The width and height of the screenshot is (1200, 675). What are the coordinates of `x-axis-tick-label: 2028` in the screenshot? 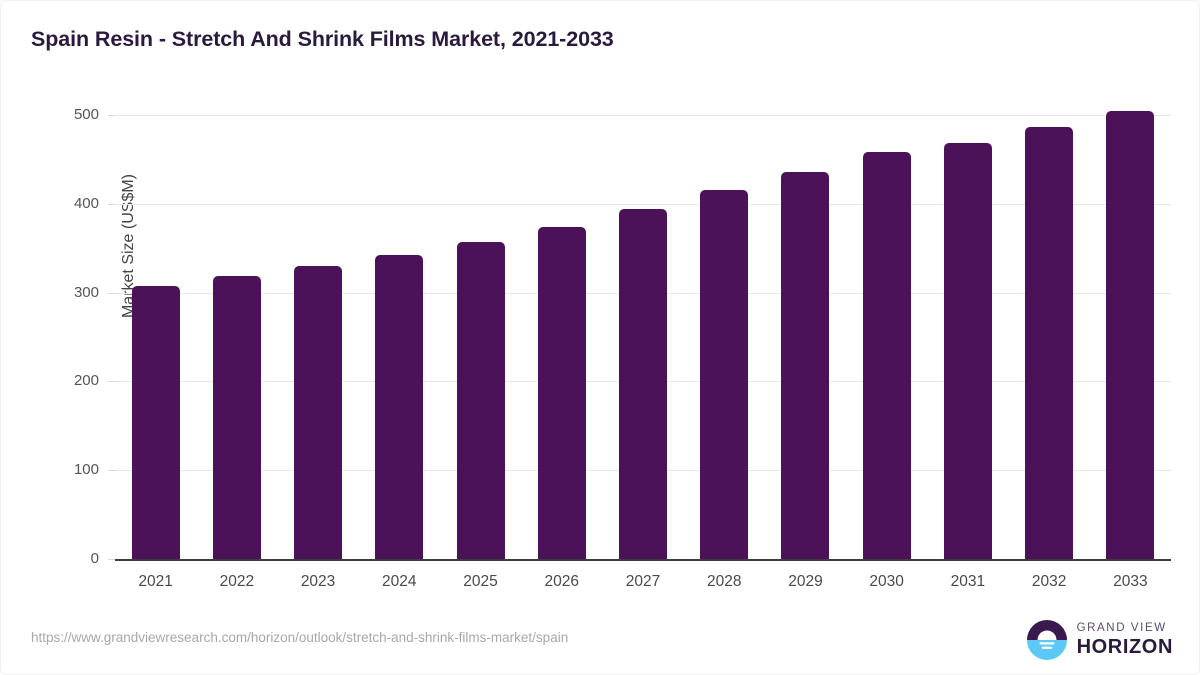 It's located at (724, 581).